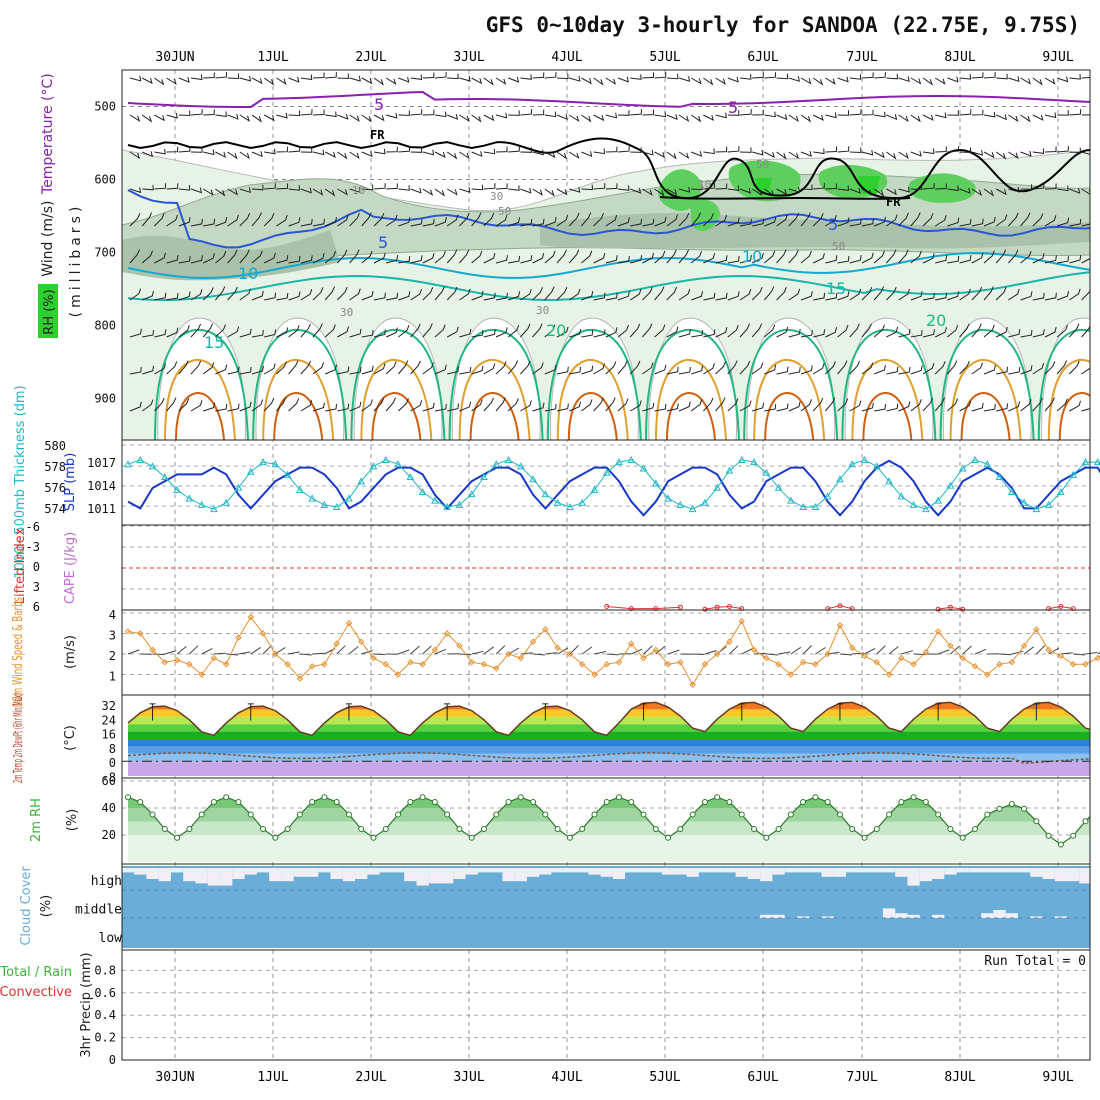 The width and height of the screenshot is (1100, 1100). Describe the element at coordinates (609, 728) in the screenshot. I see `temp-band` at that location.